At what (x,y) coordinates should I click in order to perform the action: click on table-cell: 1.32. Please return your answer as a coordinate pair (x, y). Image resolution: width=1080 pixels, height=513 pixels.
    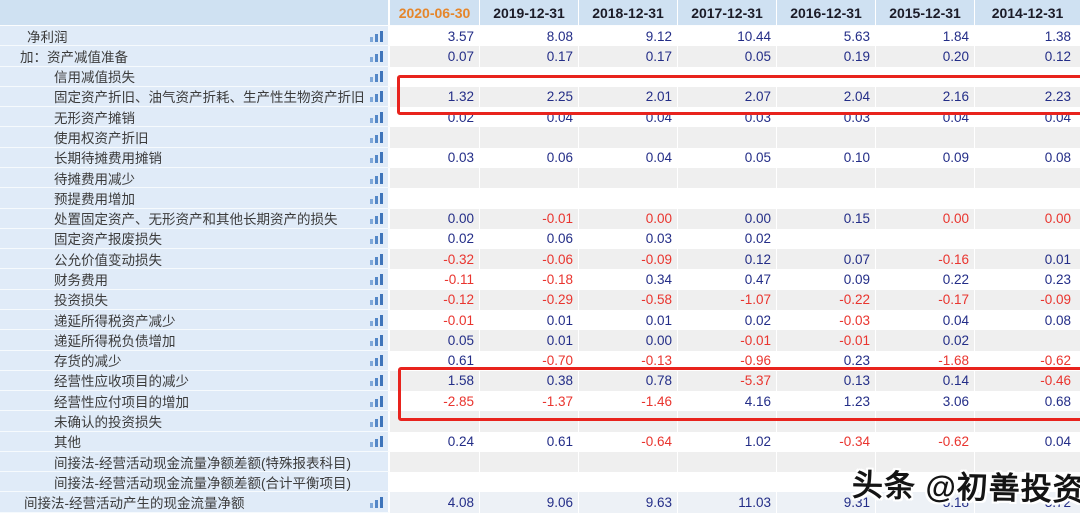
    Looking at the image, I should click on (434, 97).